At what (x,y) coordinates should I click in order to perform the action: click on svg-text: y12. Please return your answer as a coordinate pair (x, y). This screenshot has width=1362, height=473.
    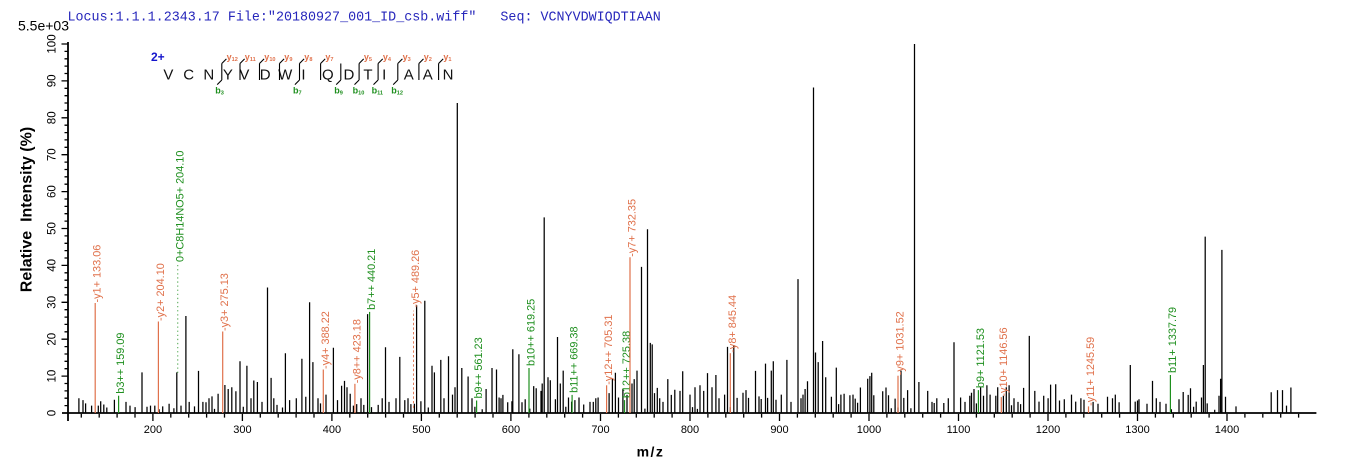
    Looking at the image, I should click on (232, 57).